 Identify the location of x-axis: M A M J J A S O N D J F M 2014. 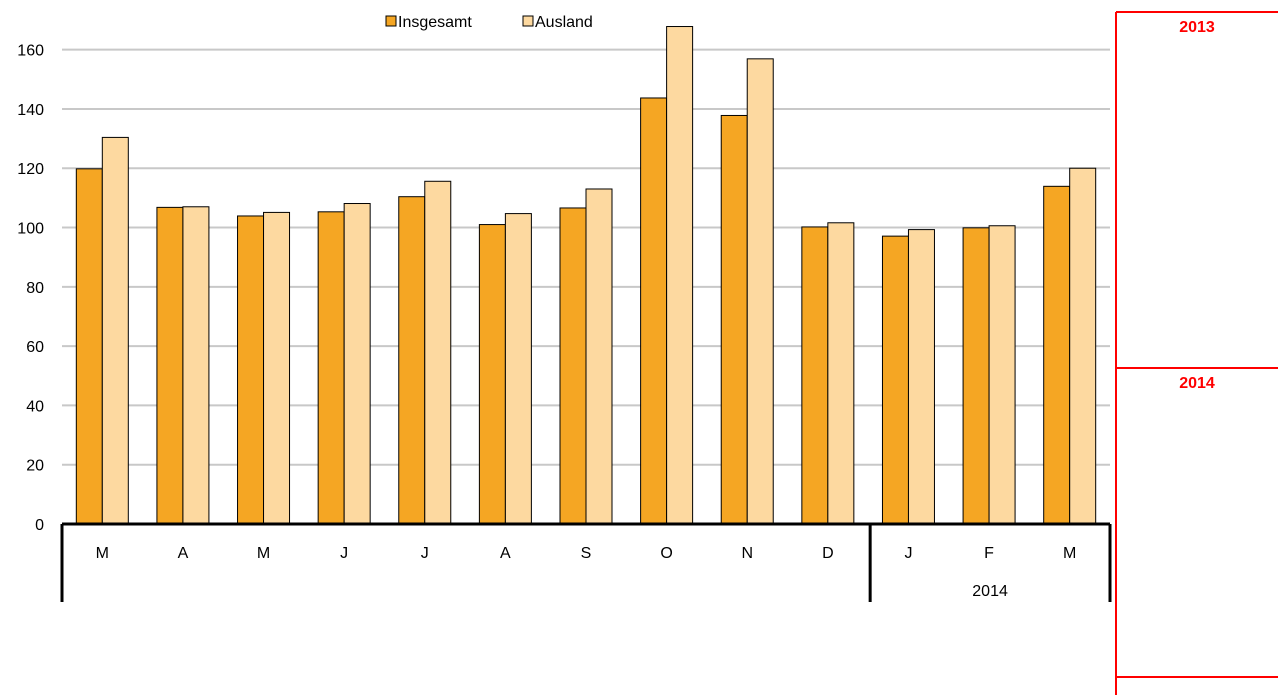
(586, 562).